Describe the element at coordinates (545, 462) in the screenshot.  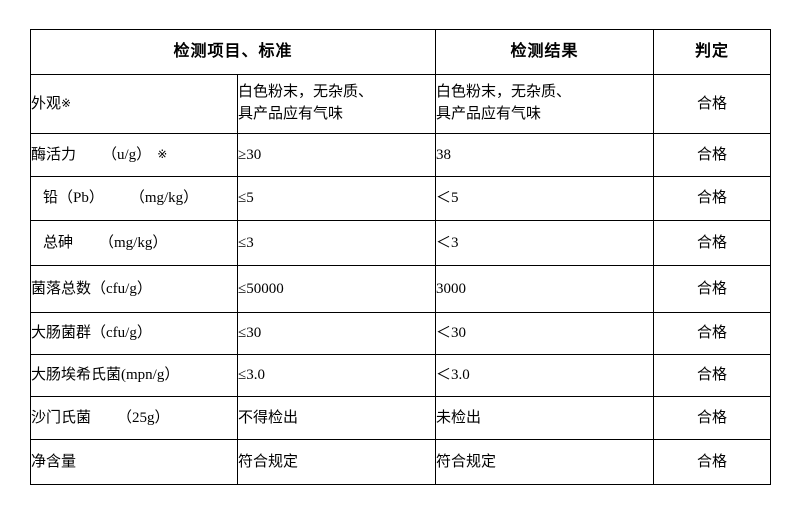
I see `row-result-net-content: 符合规定` at that location.